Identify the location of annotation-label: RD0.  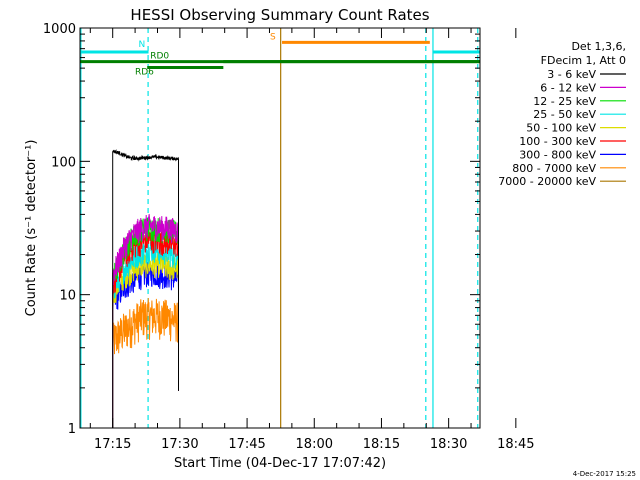
(159, 57).